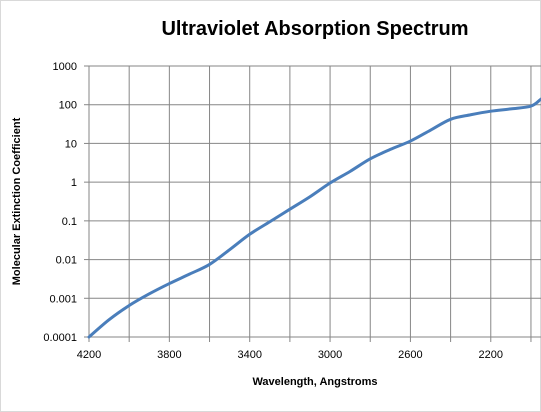 This screenshot has height=412, width=541. I want to click on y-tick-label: 0.001, so click(63, 299).